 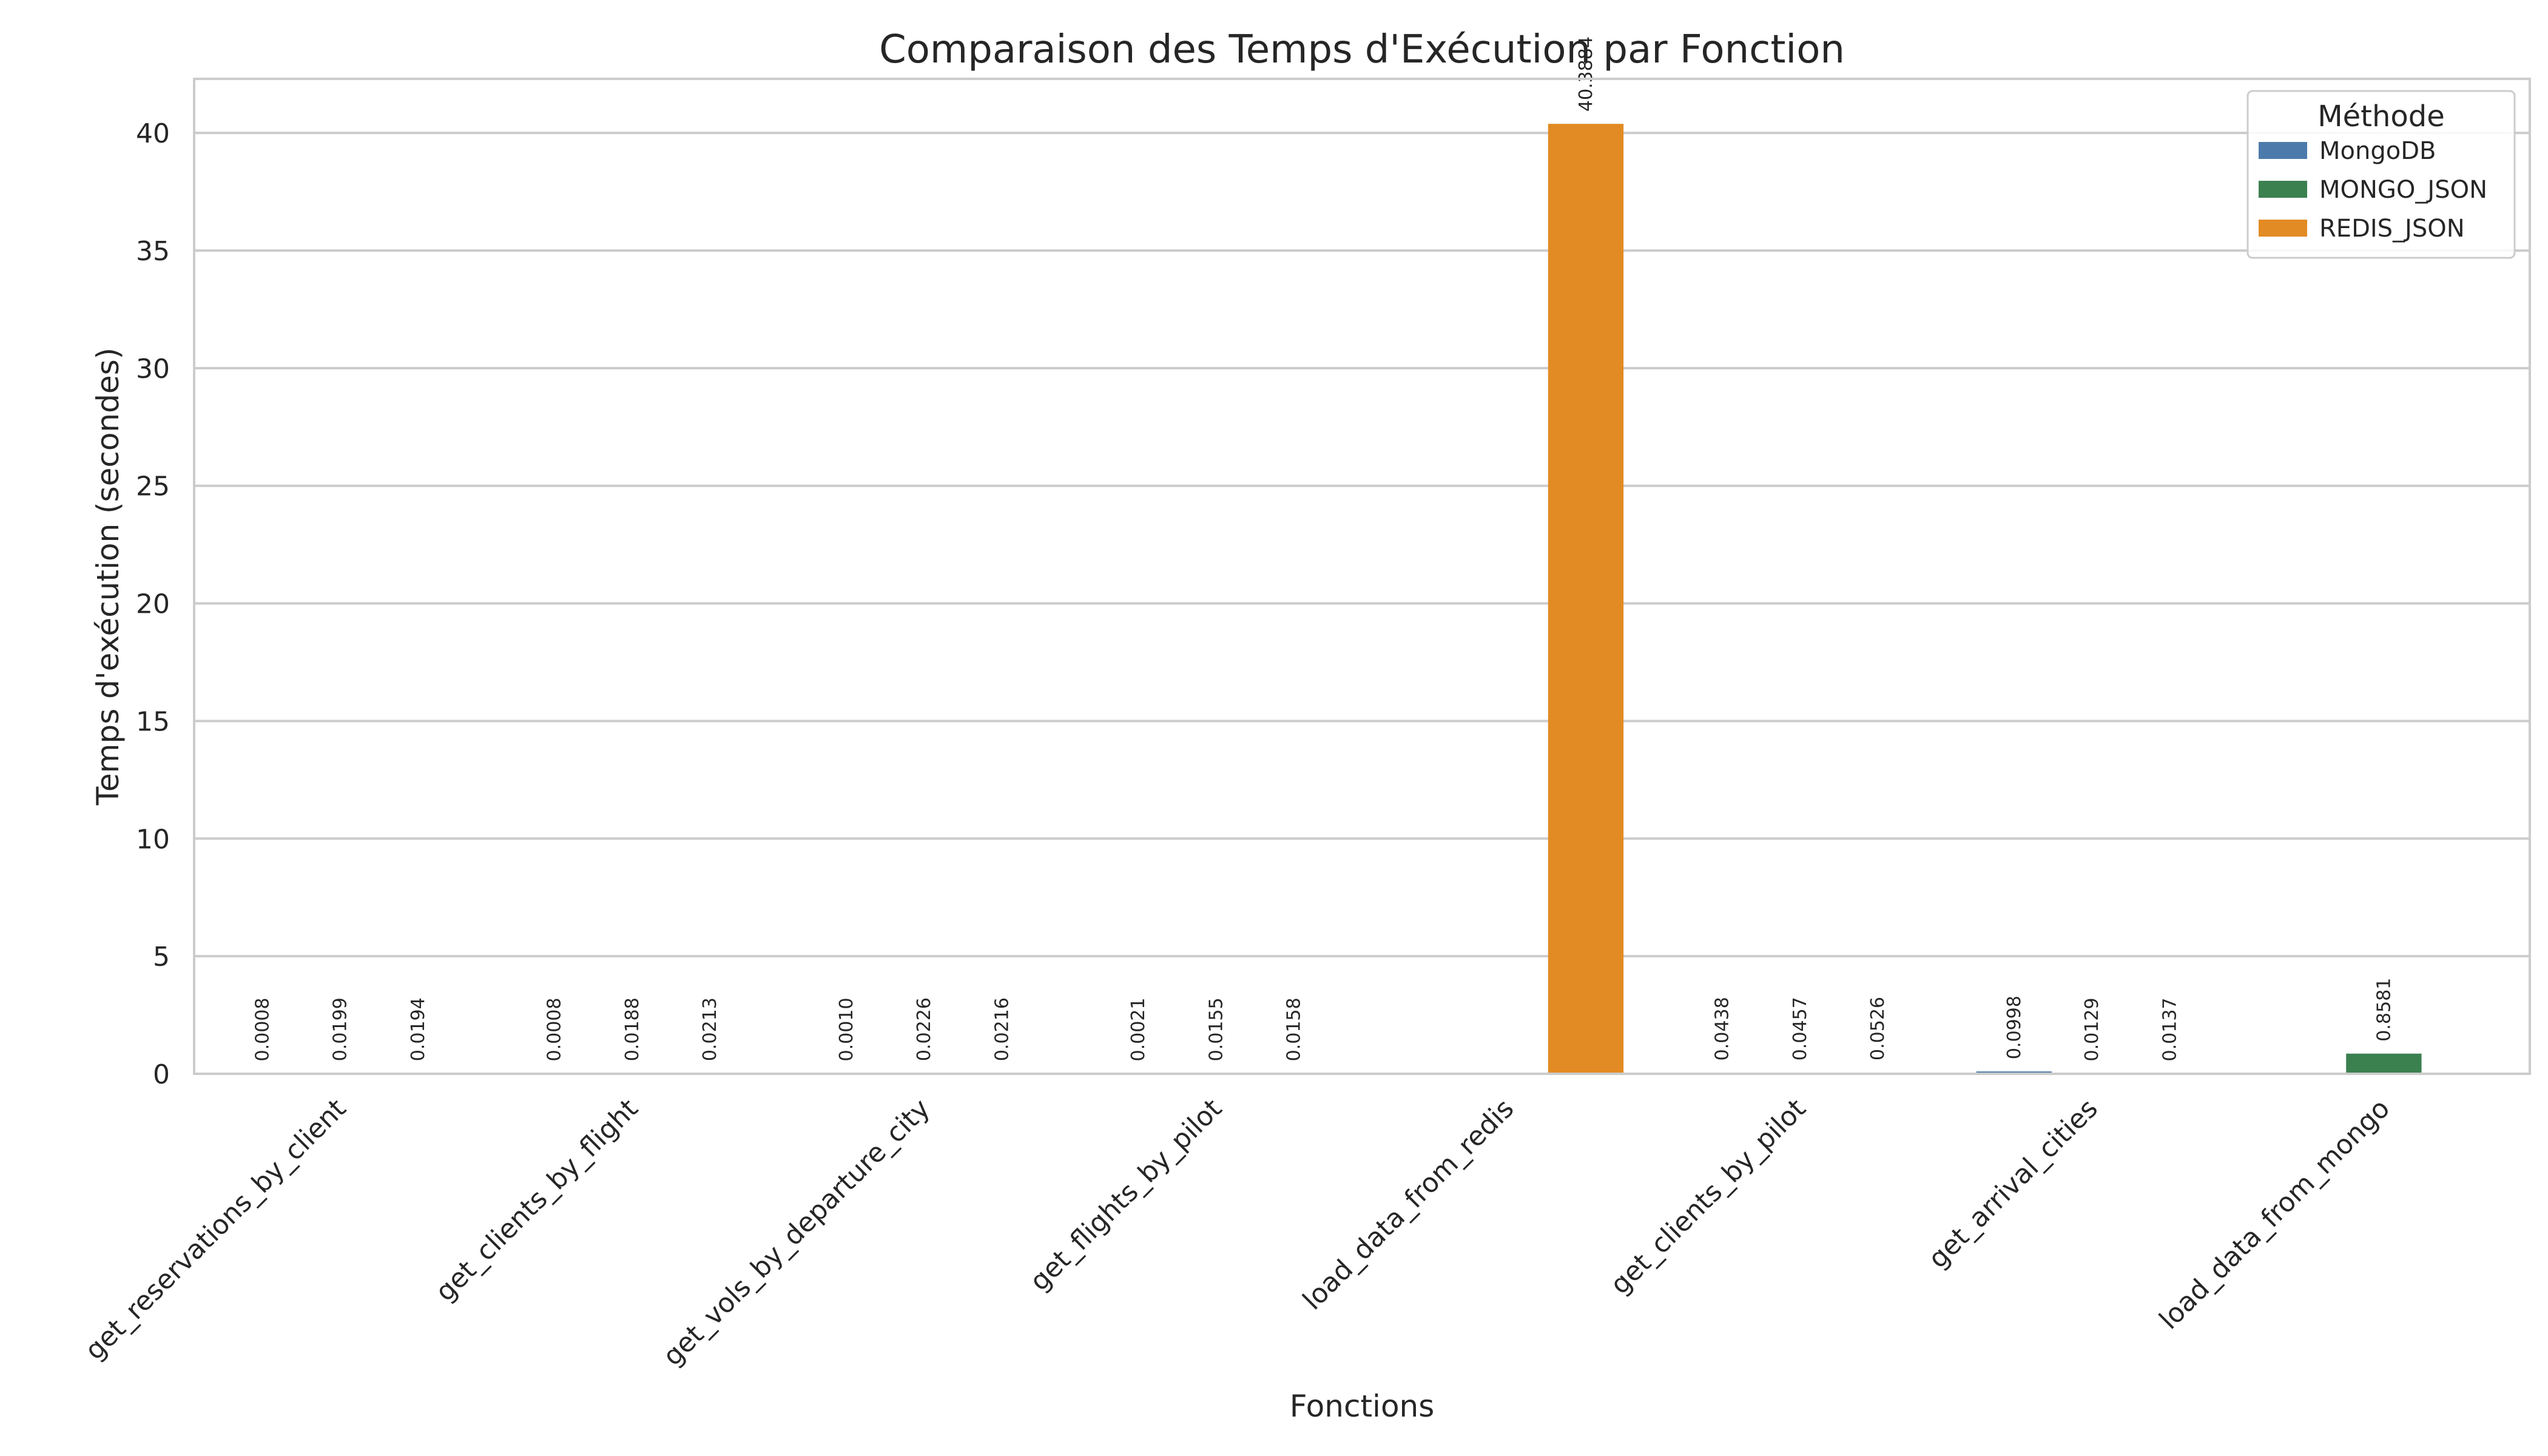 I want to click on bar-value-label: 0.0194, so click(x=418, y=1029).